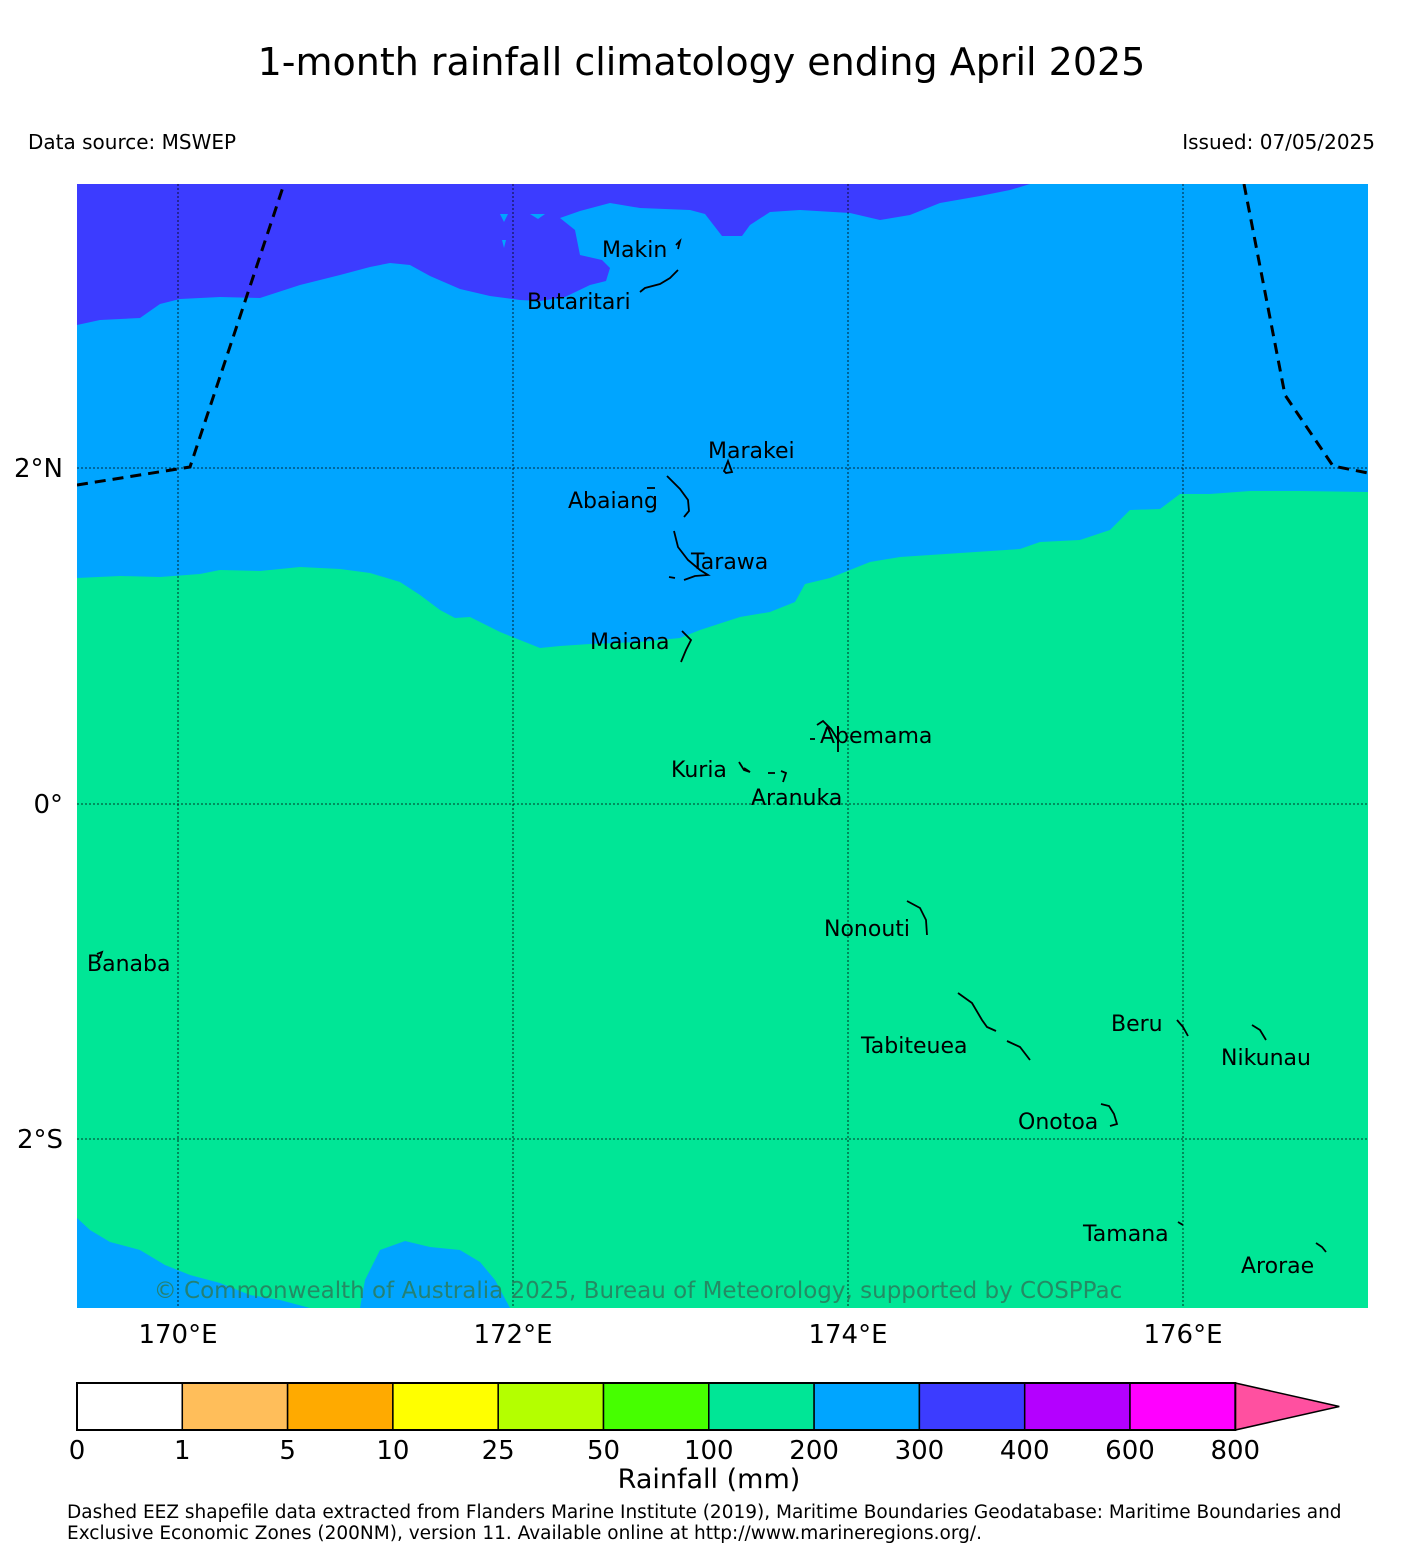 The image size is (1403, 1563). I want to click on marakei-outline, so click(728, 466).